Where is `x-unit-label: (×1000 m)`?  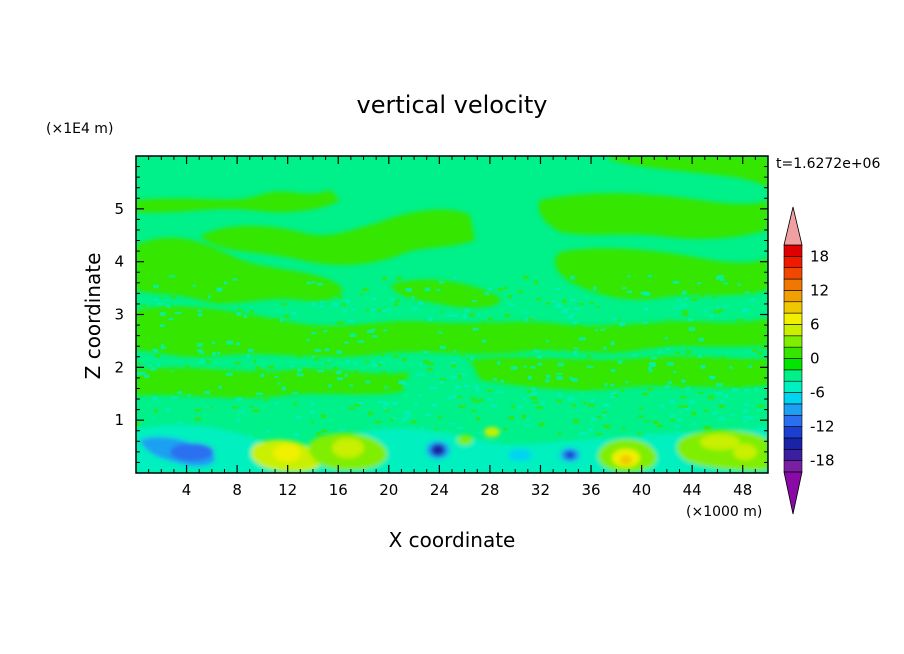
x-unit-label: (×1000 m) is located at coordinates (724, 512).